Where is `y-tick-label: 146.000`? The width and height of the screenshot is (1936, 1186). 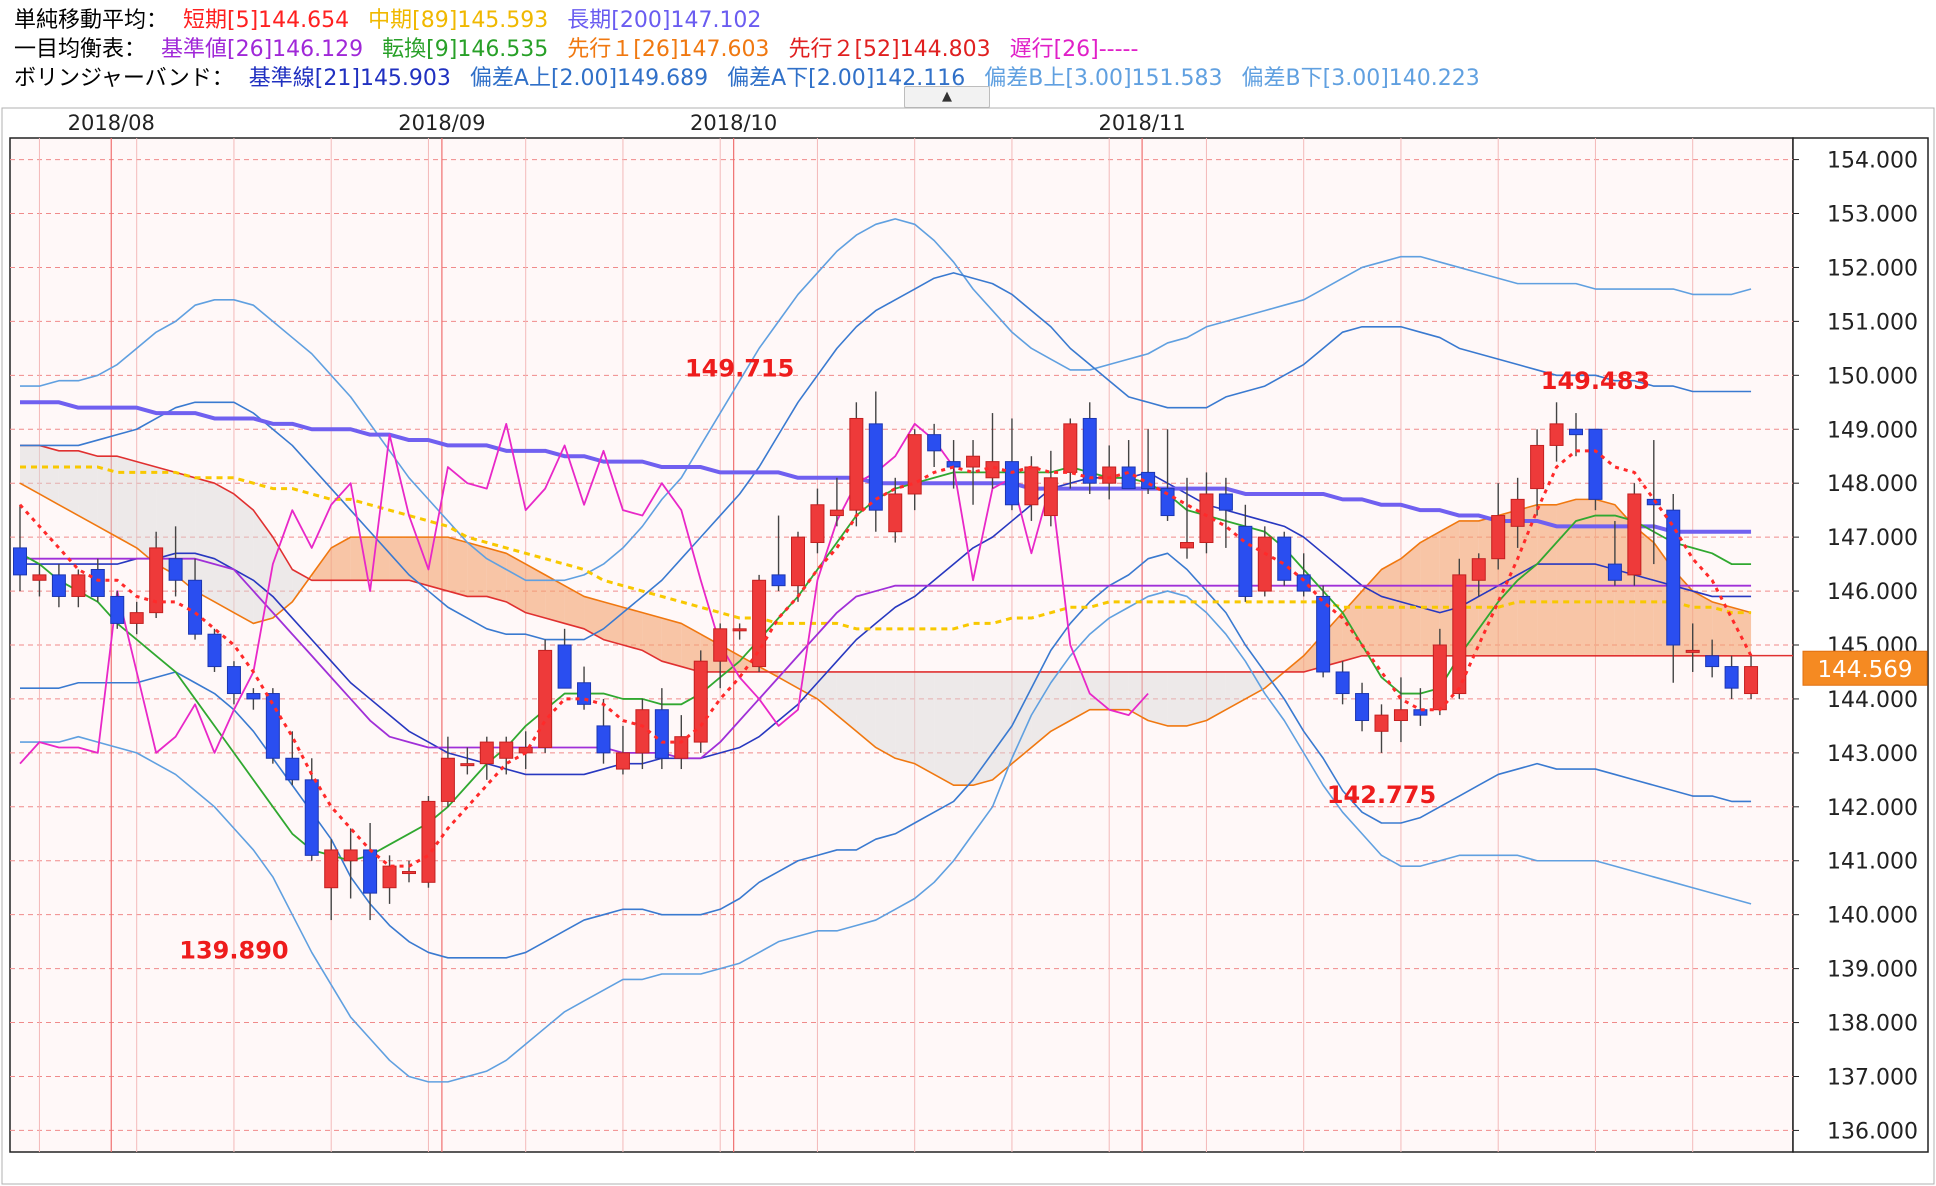 y-tick-label: 146.000 is located at coordinates (1872, 592).